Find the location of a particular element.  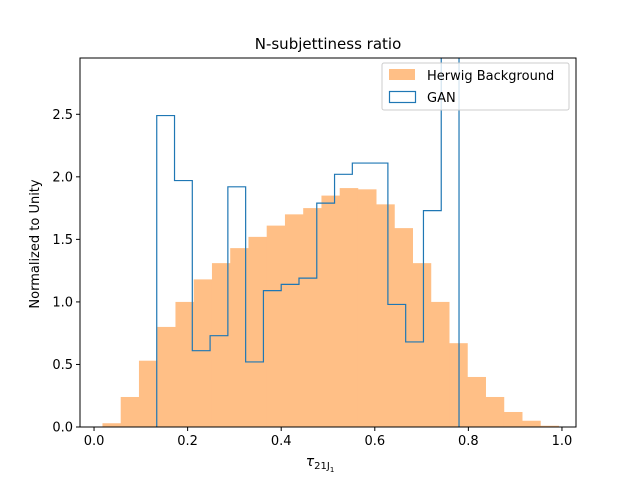

x-tick-label: 1.0 is located at coordinates (562, 441).